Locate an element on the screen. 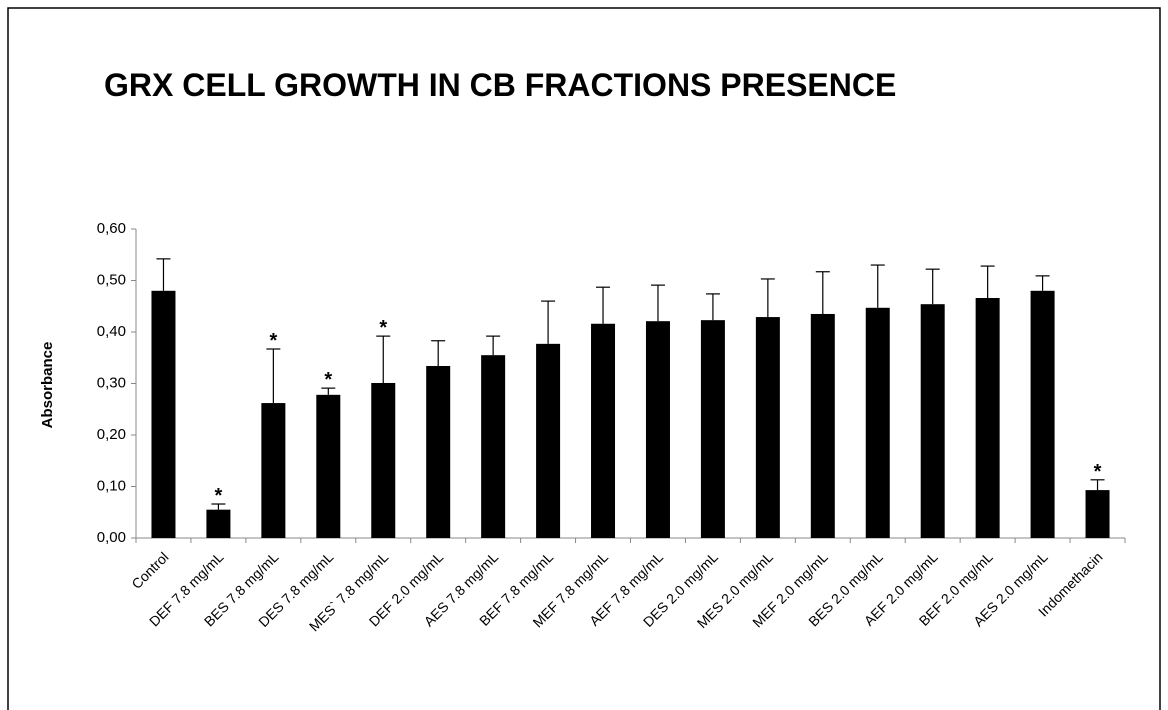 Image resolution: width=1168 pixels, height=710 pixels. y-tick-label: 0,40 is located at coordinates (111, 331).